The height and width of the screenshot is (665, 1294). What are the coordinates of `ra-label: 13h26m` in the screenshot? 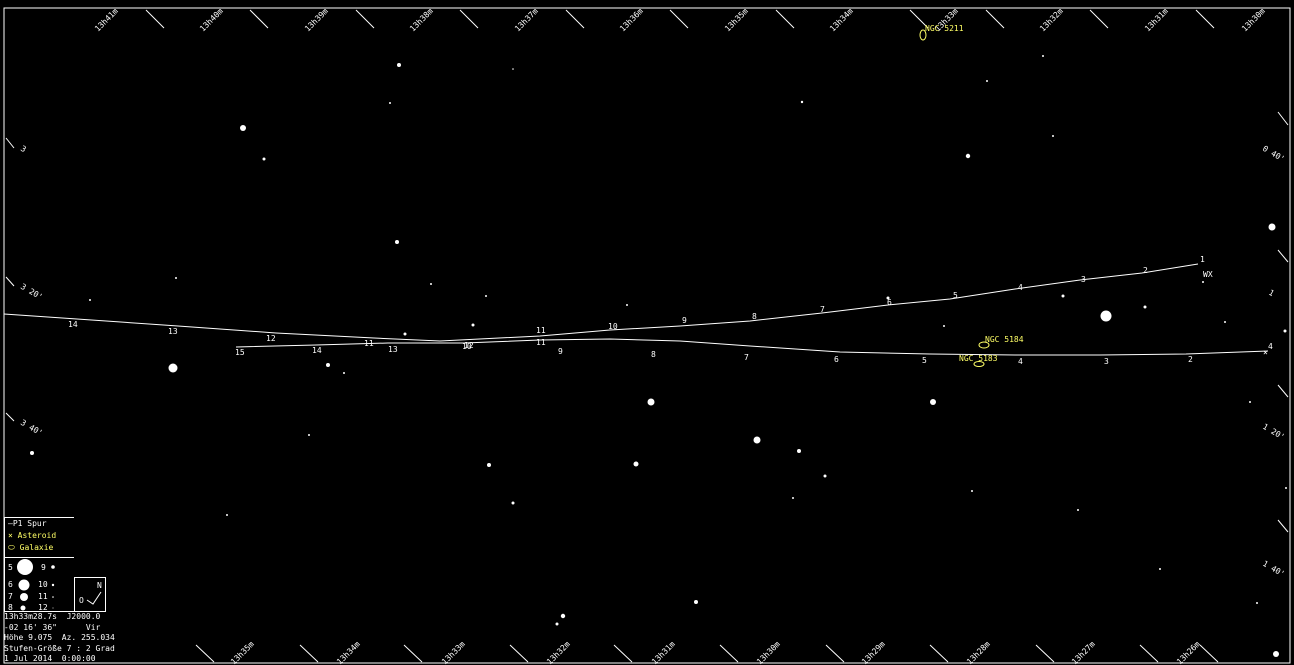 It's located at (1188, 652).